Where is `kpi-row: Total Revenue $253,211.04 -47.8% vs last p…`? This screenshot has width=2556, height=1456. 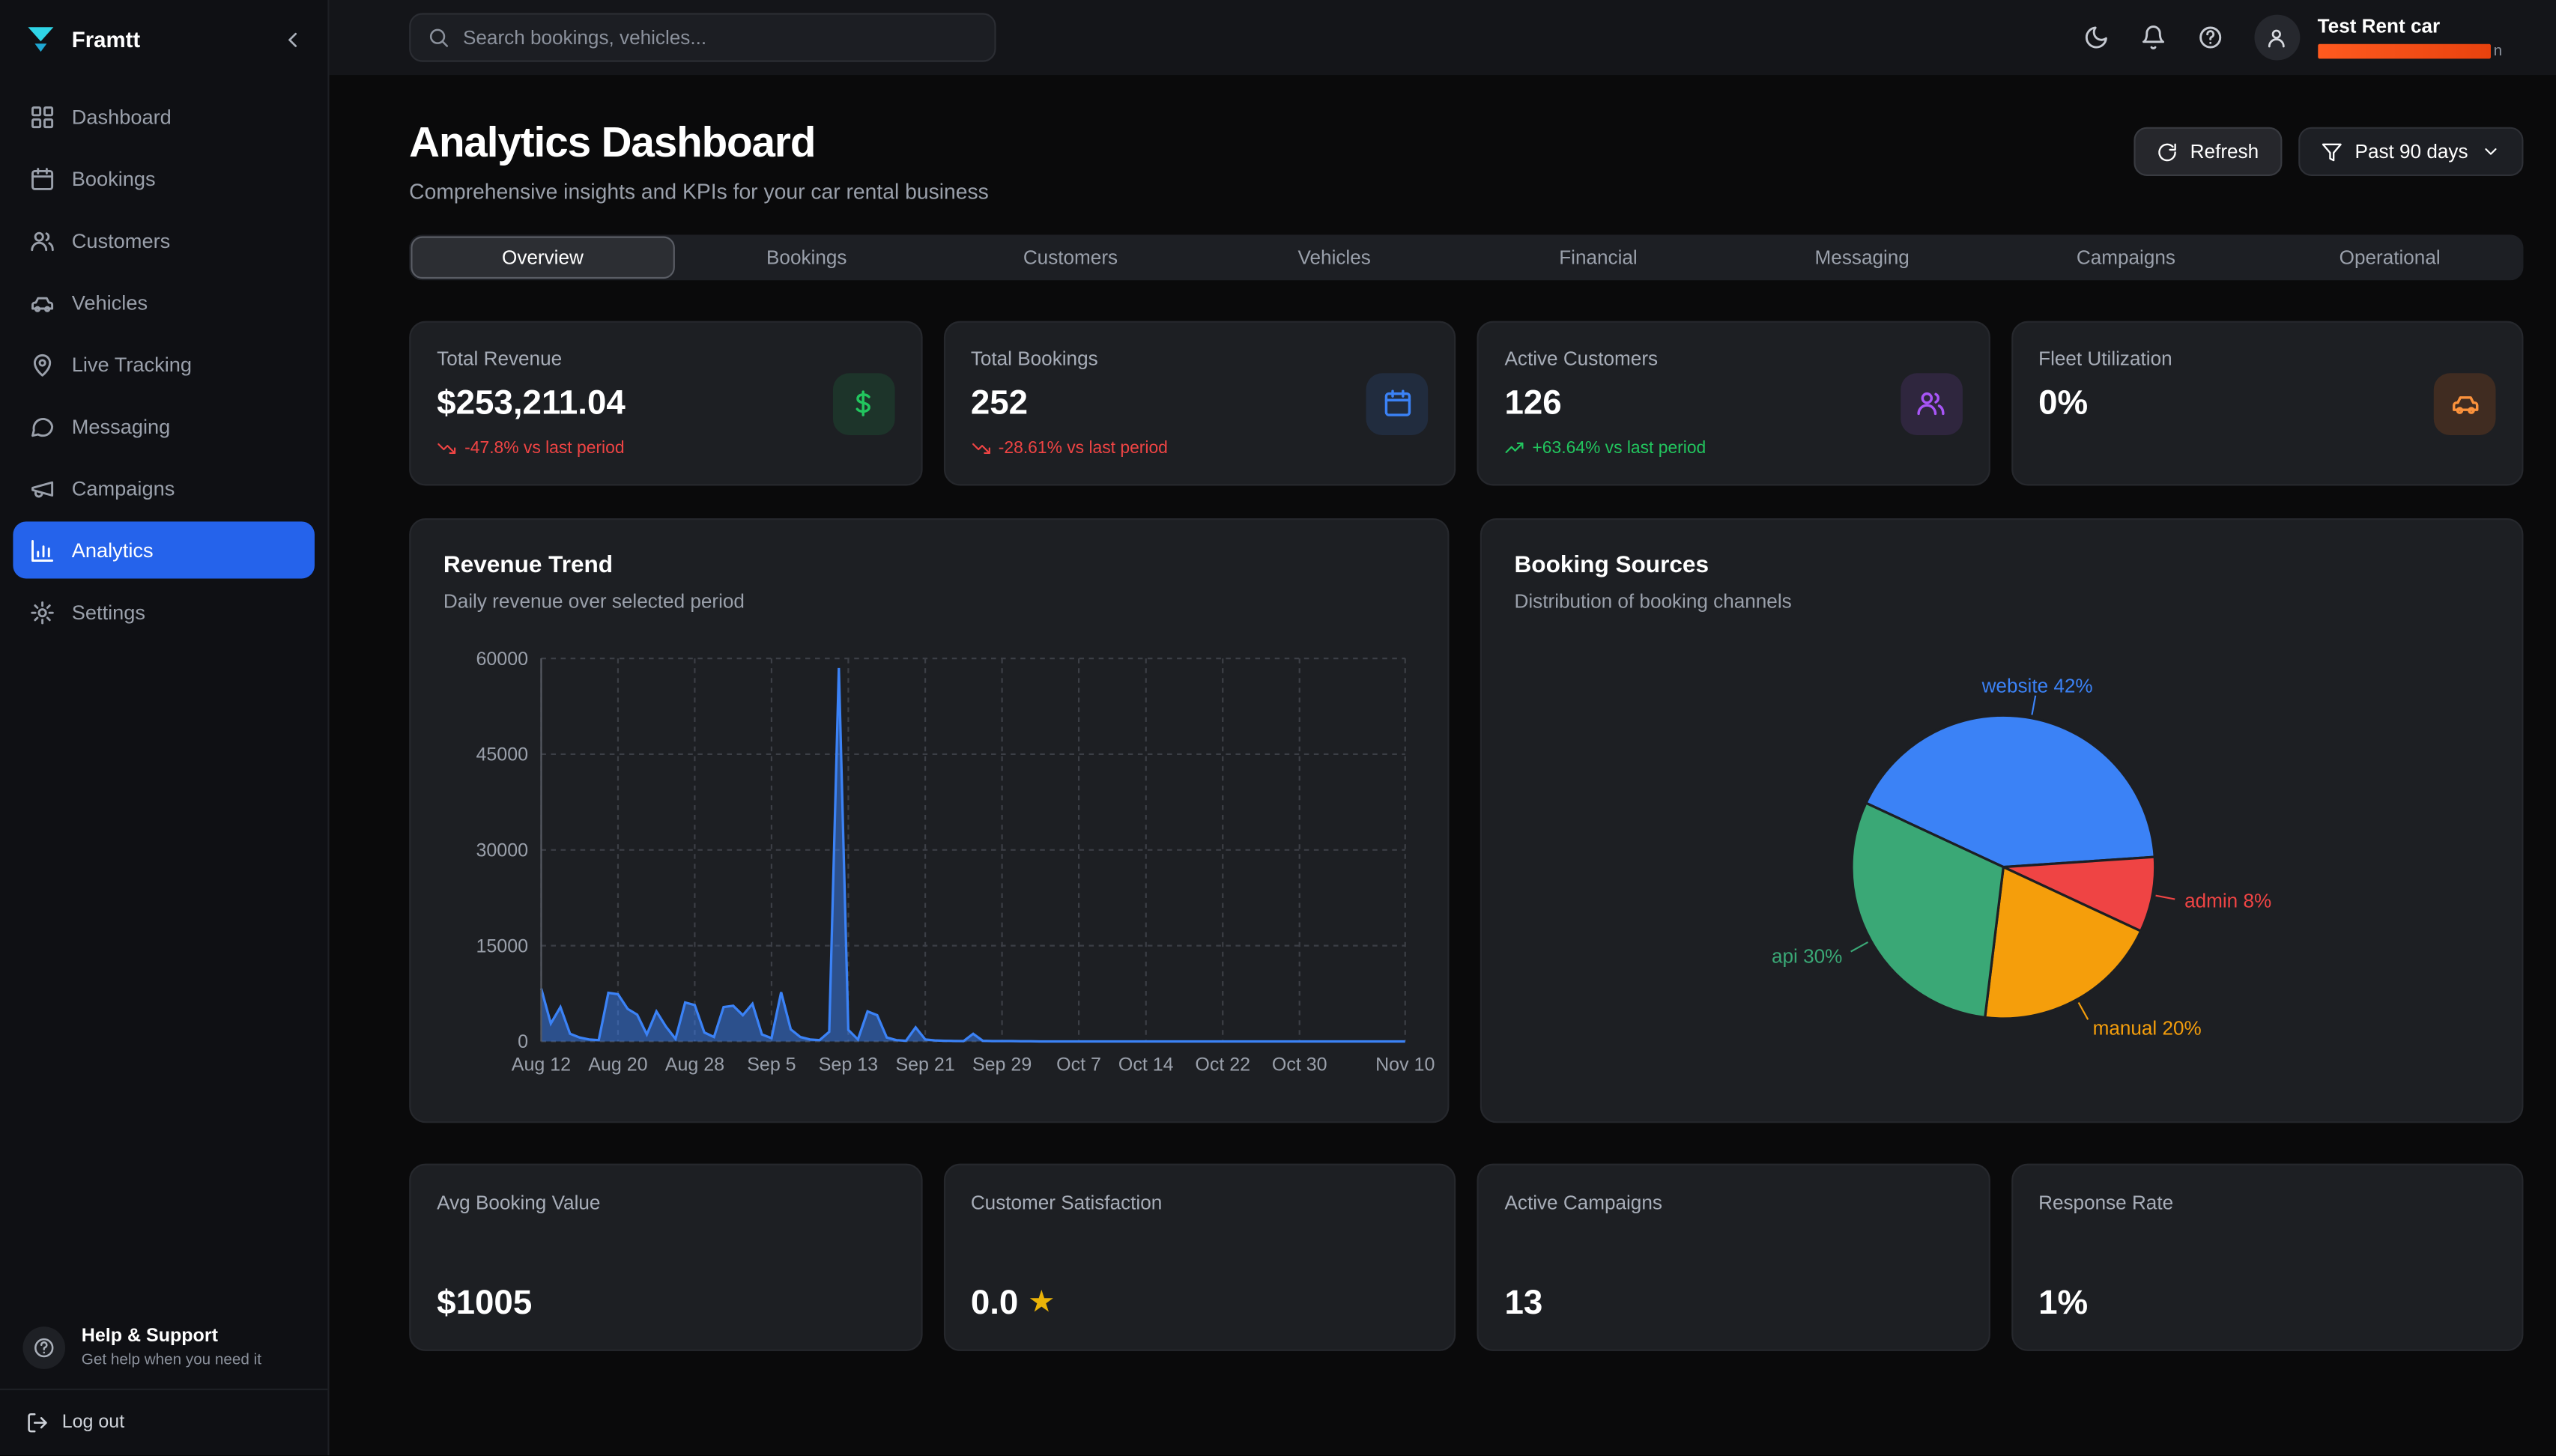 kpi-row: Total Revenue $253,211.04 -47.8% vs last p… is located at coordinates (1466, 403).